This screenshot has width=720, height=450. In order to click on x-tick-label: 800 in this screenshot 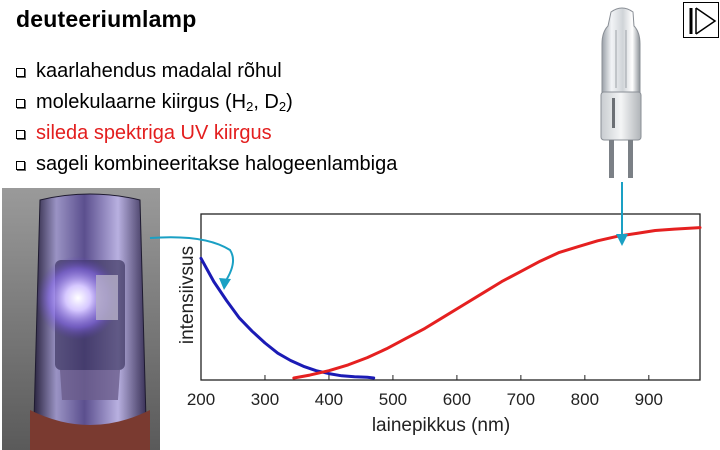, I will do `click(585, 399)`.